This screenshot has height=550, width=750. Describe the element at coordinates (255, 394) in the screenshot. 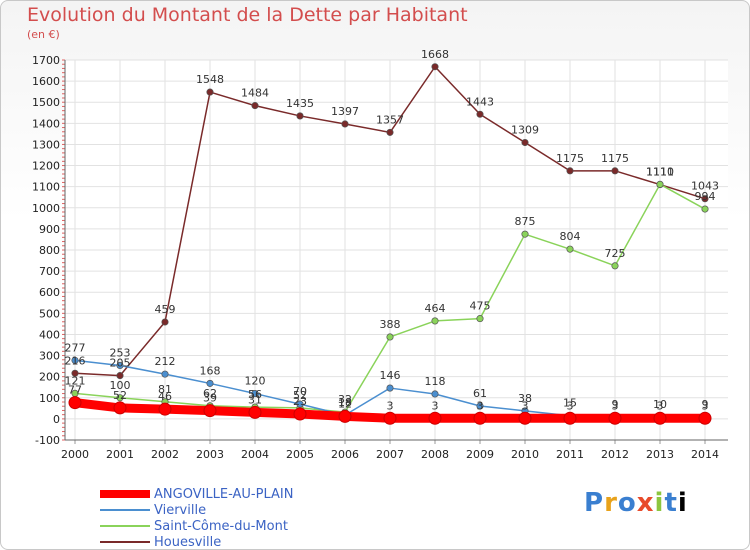

I see `data-label-saint-come: 56` at that location.